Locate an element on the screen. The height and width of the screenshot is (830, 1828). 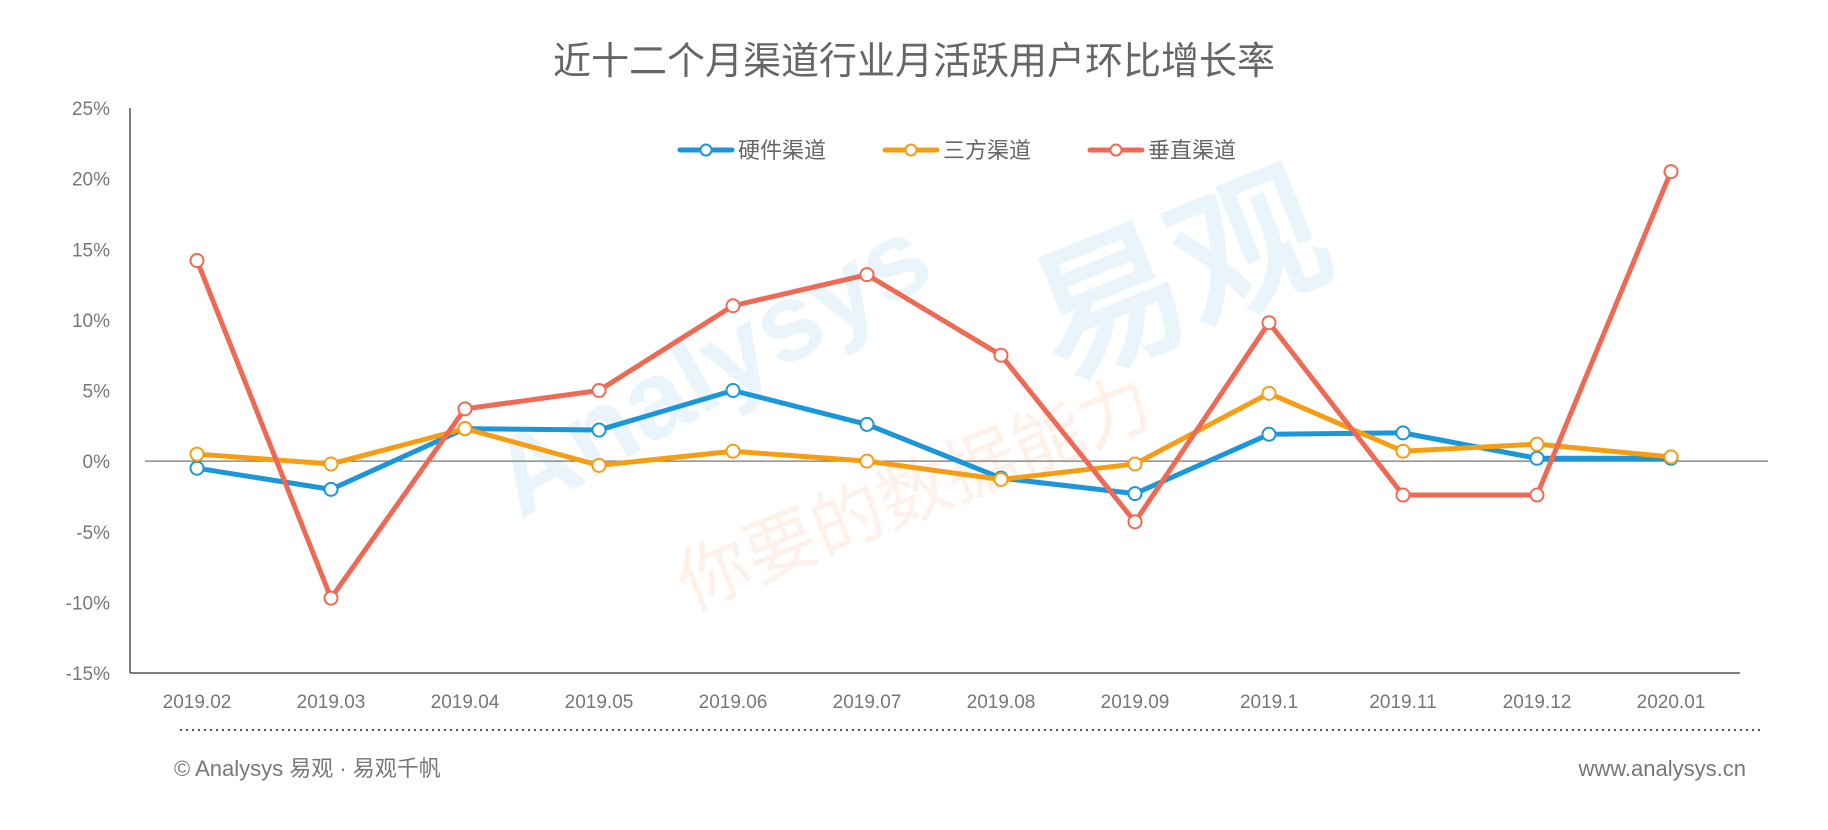
legend-label: 三方渠道 is located at coordinates (987, 150).